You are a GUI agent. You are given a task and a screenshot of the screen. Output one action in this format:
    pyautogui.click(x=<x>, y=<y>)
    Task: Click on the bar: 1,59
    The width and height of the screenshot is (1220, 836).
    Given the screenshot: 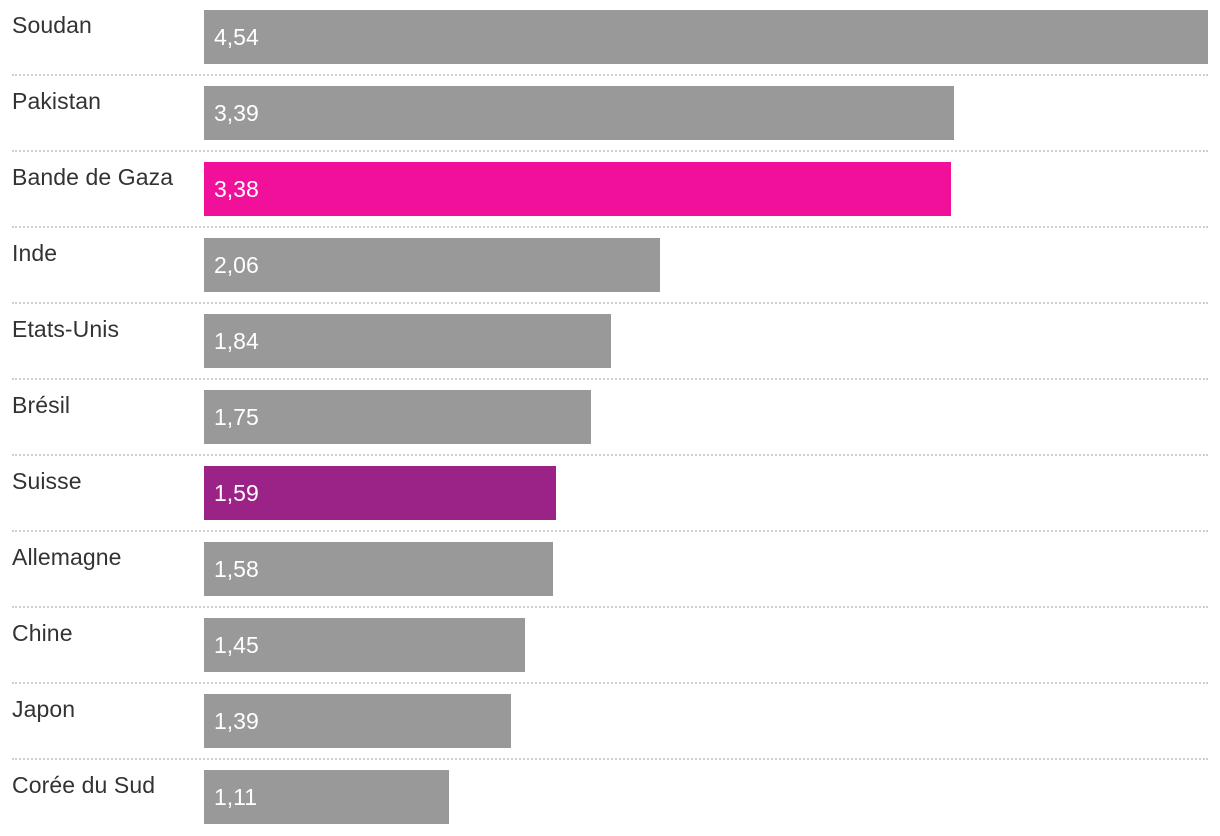 What is the action you would take?
    pyautogui.click(x=380, y=493)
    